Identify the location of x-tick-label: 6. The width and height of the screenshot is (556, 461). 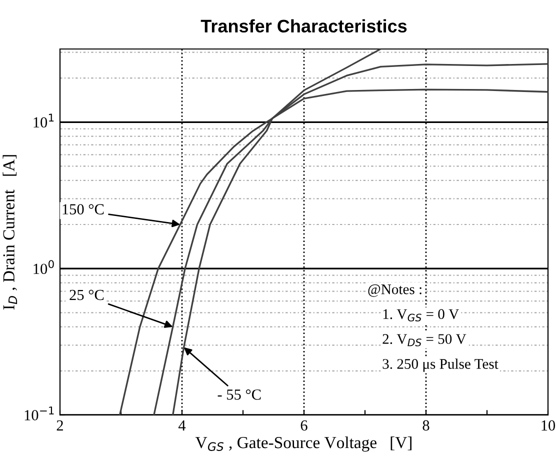
(304, 425).